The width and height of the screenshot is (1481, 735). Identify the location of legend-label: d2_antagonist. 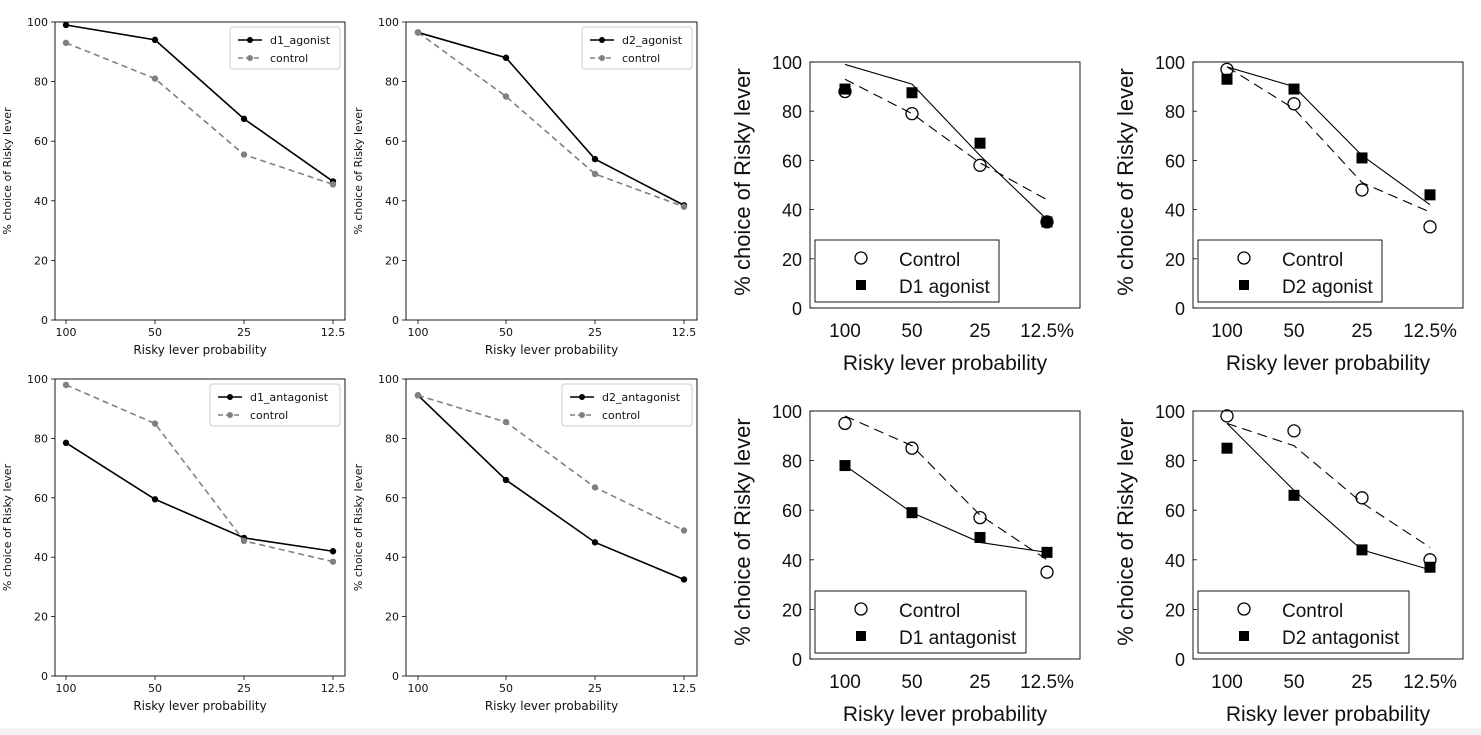
(641, 397).